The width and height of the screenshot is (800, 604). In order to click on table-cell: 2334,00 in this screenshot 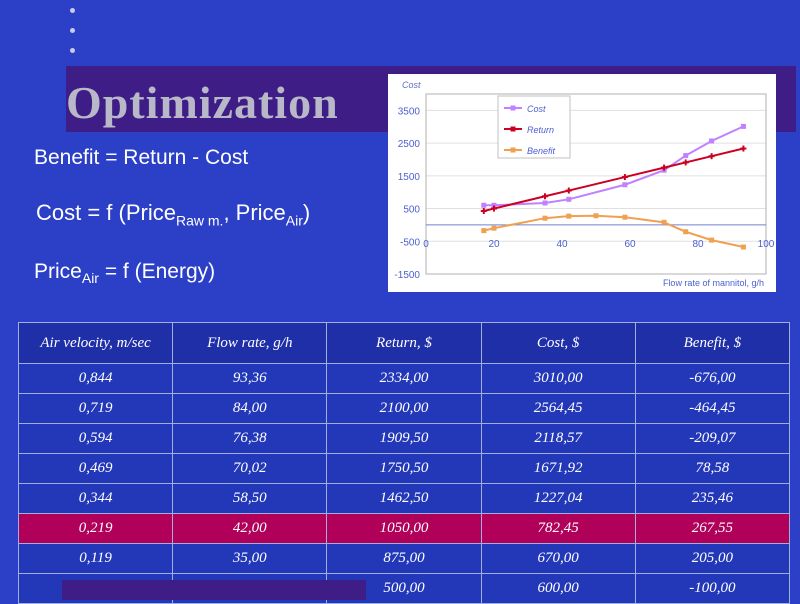, I will do `click(404, 378)`.